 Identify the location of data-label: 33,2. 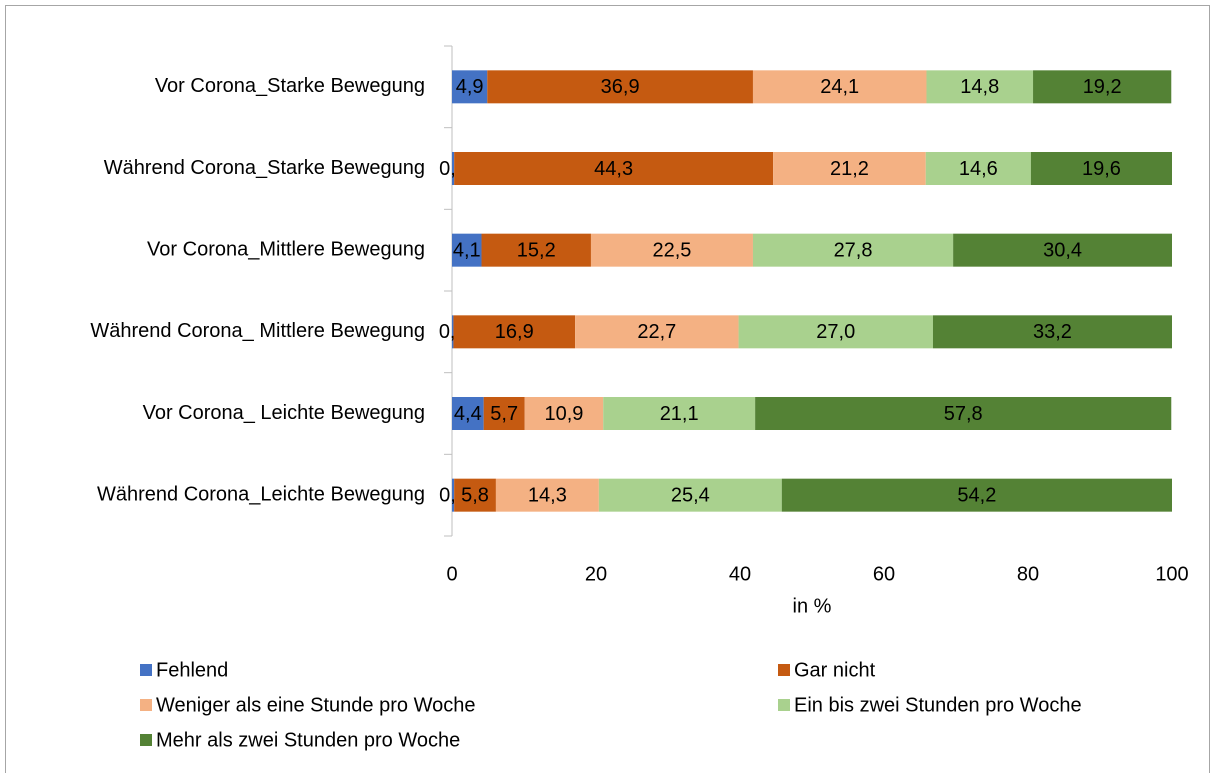
(1052, 332).